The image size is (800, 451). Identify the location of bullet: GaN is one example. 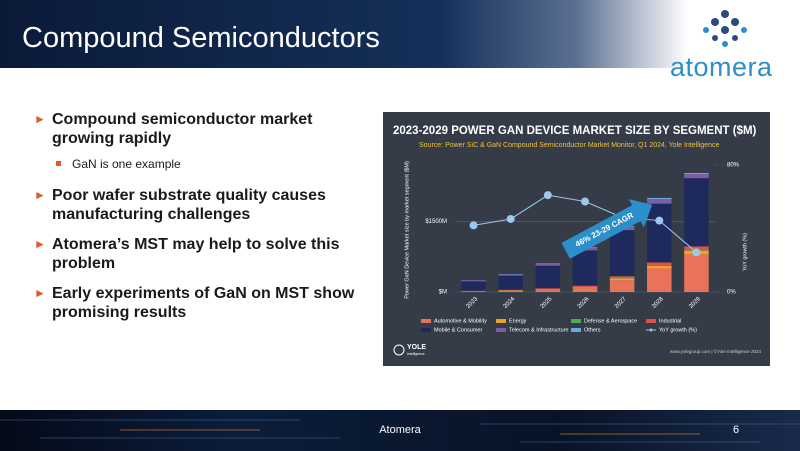
(199, 164).